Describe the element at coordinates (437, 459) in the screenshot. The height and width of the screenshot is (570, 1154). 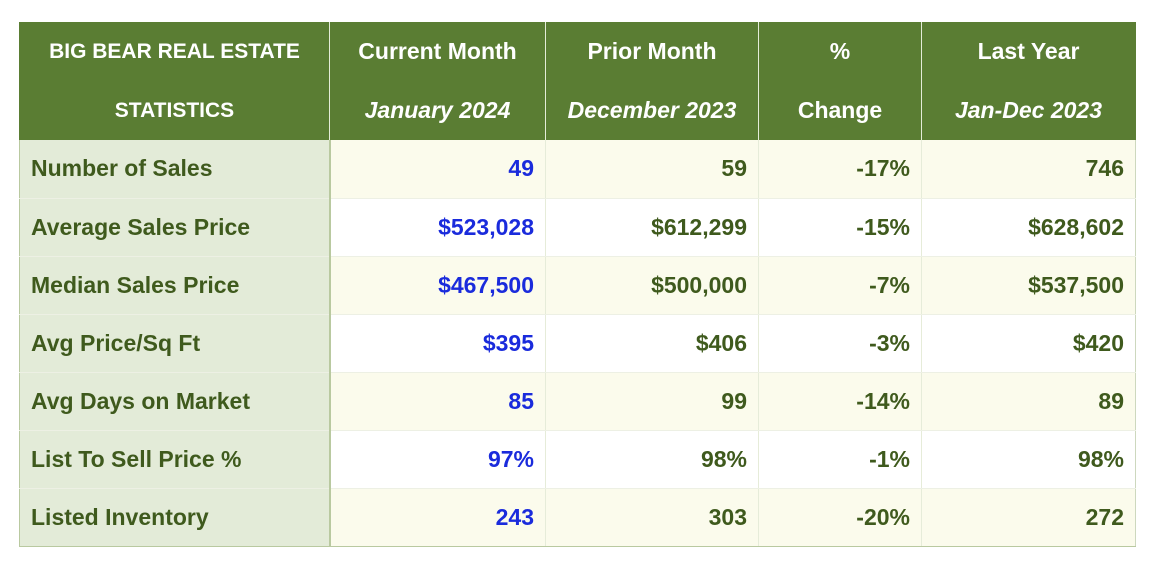
I see `current-month-value: 97%` at that location.